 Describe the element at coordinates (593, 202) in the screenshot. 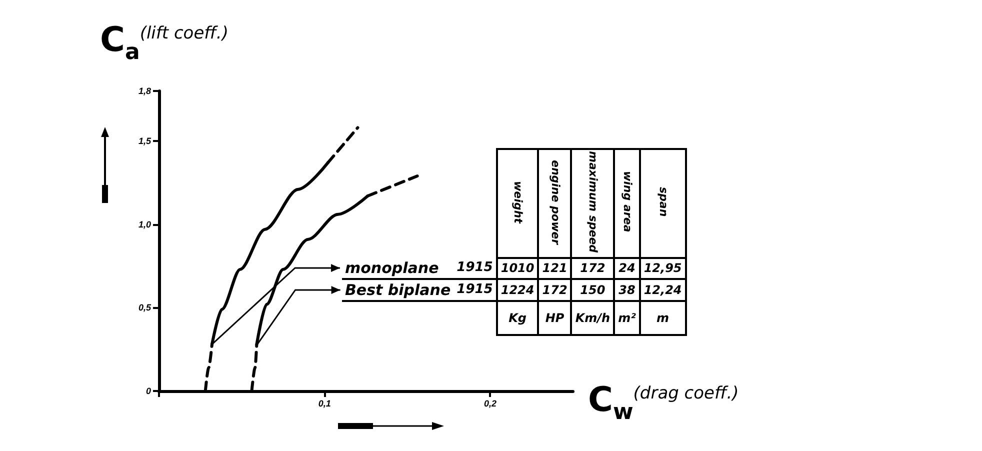

I see `text: maximum speed` at that location.